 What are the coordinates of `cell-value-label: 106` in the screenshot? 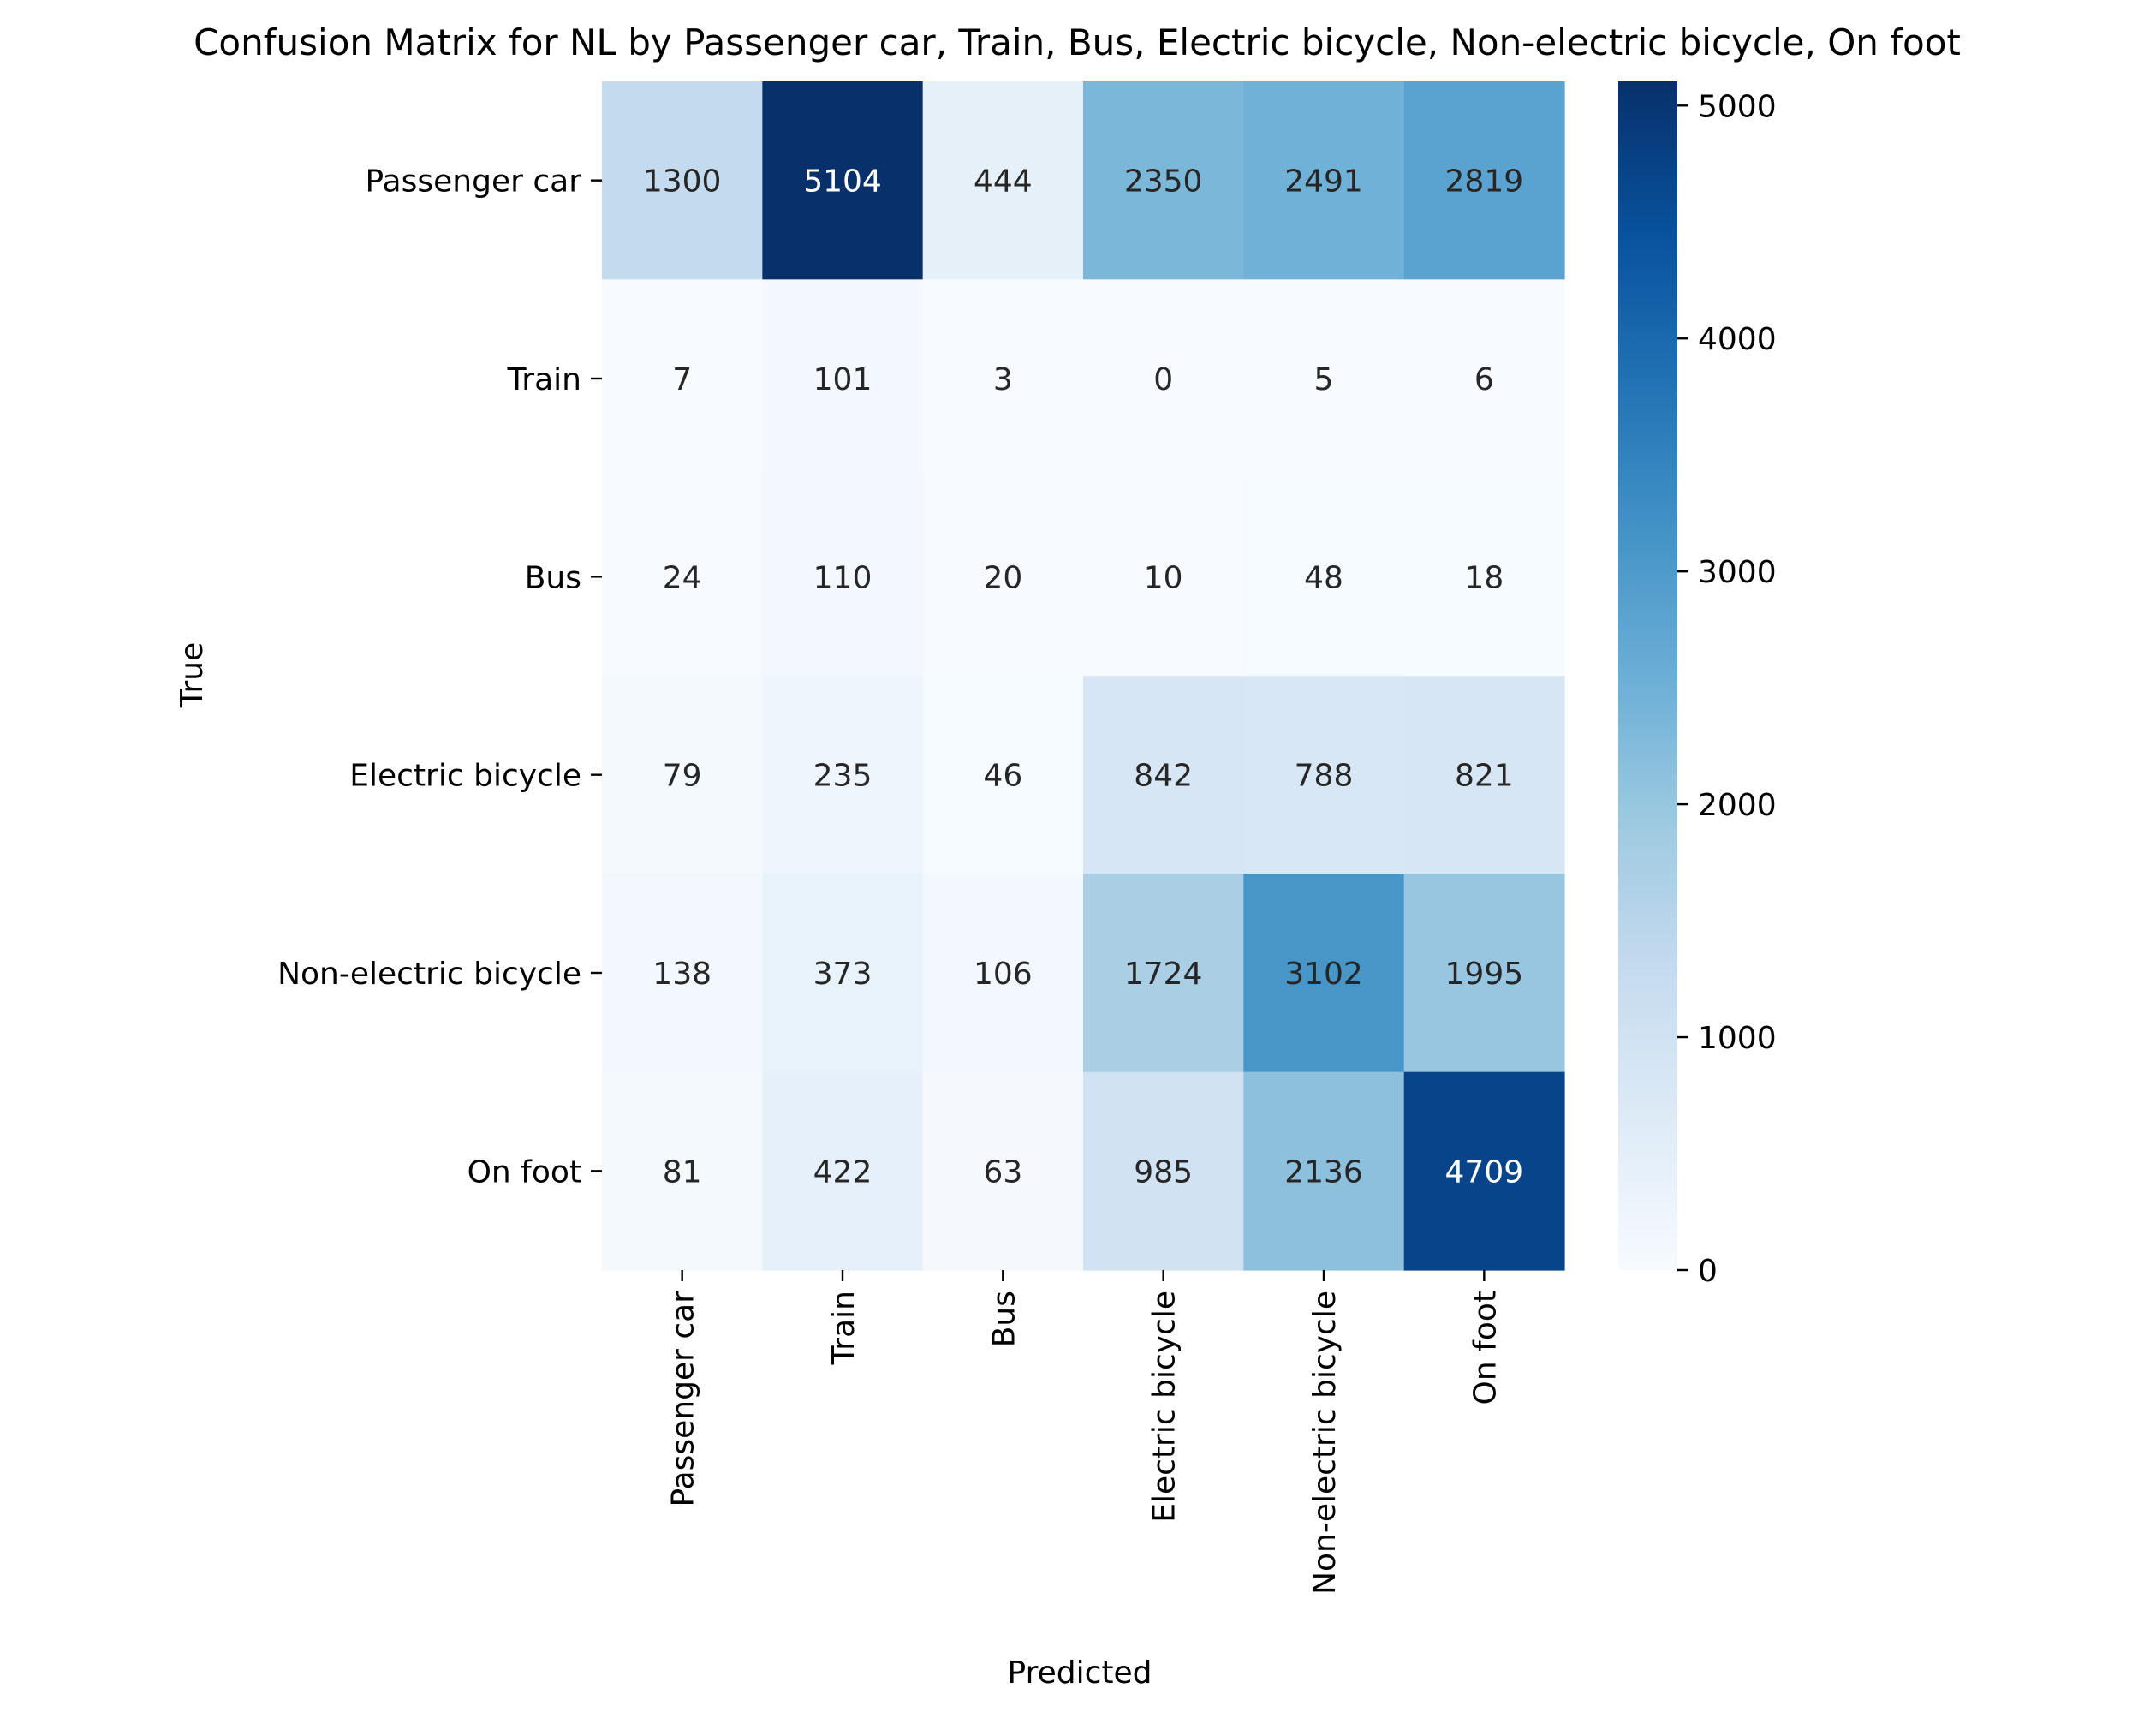 It's located at (1004, 974).